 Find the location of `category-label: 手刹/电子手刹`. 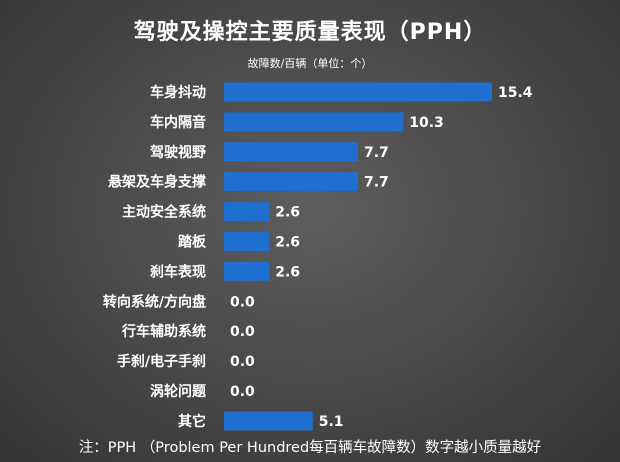

category-label: 手刹/电子手刹 is located at coordinates (161, 361).